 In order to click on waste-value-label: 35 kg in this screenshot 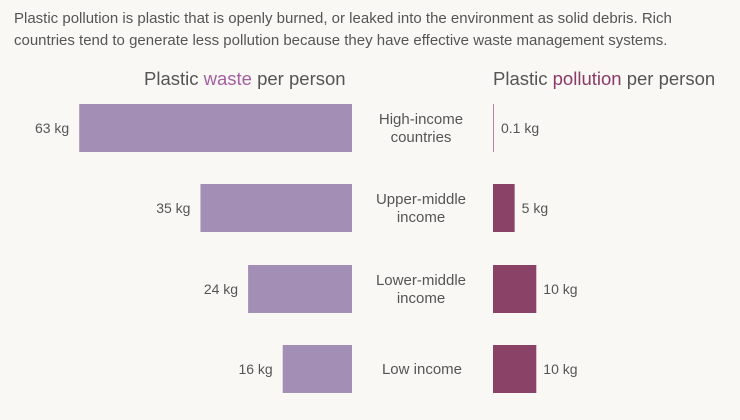, I will do `click(173, 208)`.